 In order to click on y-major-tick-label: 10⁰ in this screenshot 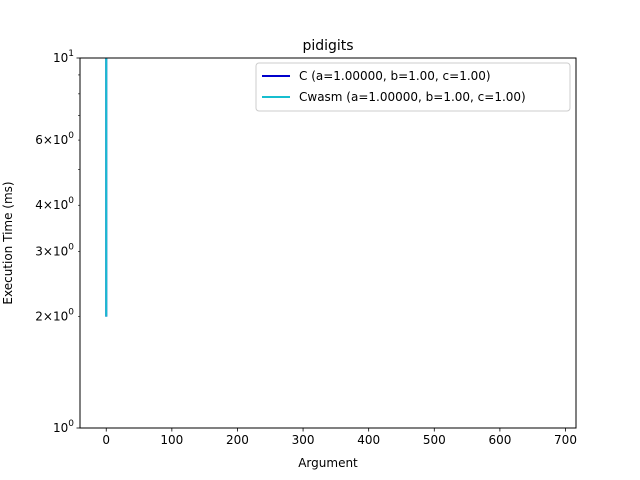, I will do `click(63, 427)`.